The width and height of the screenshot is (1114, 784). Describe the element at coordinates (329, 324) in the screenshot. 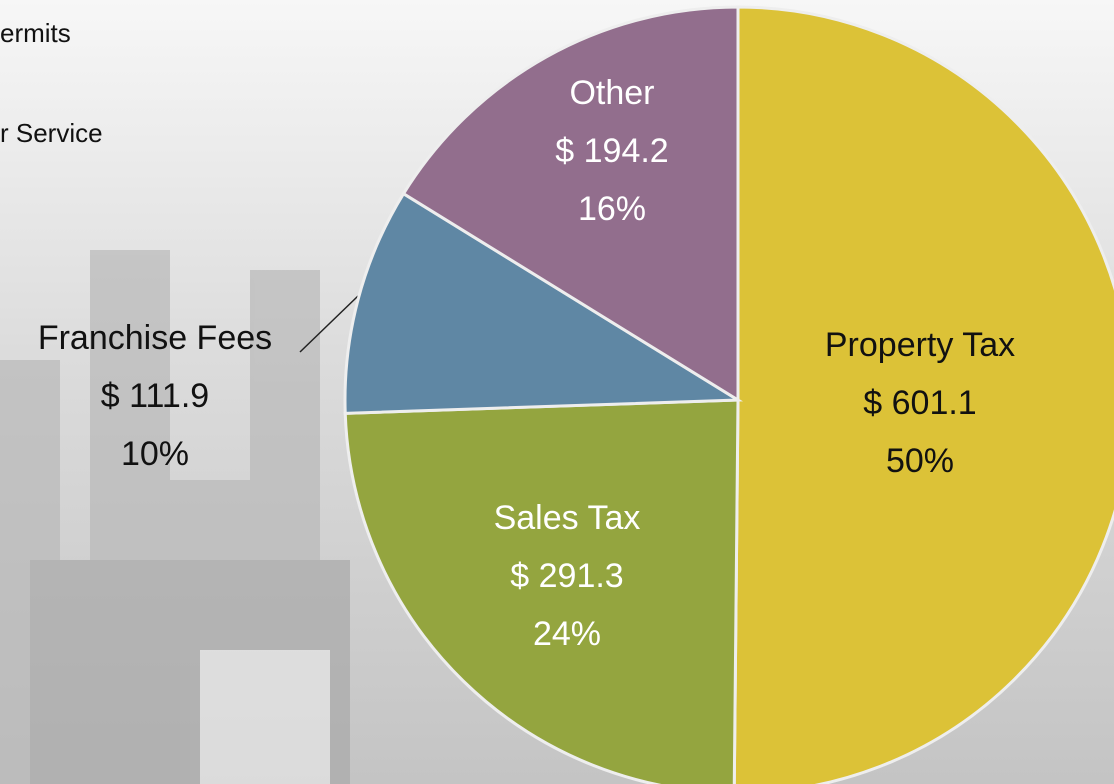

I see `leader-line` at that location.